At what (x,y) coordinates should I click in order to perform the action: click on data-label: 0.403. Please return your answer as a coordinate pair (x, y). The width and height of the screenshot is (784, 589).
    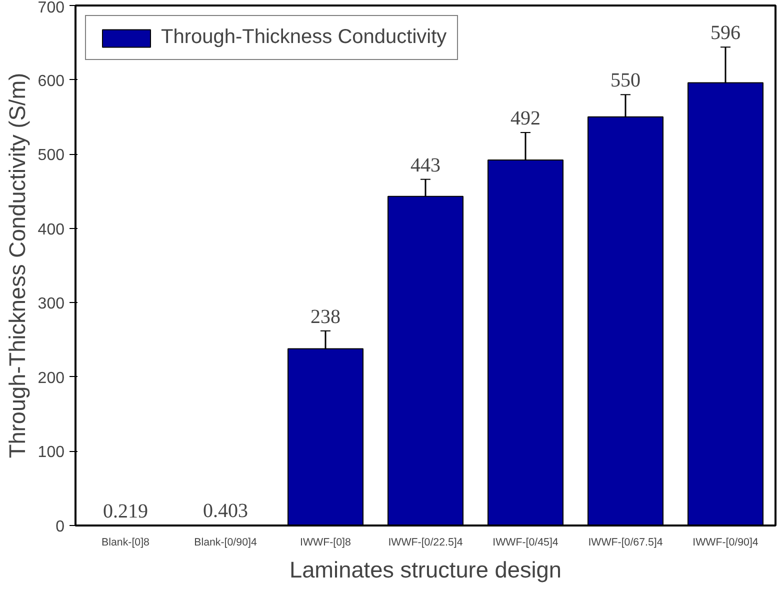
    Looking at the image, I should click on (225, 511).